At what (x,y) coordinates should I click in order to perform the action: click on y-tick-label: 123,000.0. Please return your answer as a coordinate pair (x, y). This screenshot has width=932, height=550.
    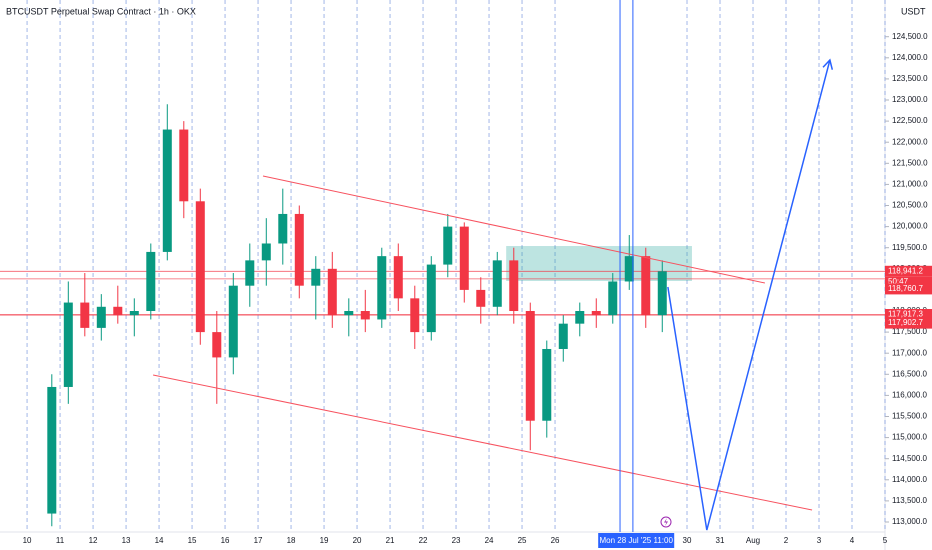
    Looking at the image, I should click on (910, 99).